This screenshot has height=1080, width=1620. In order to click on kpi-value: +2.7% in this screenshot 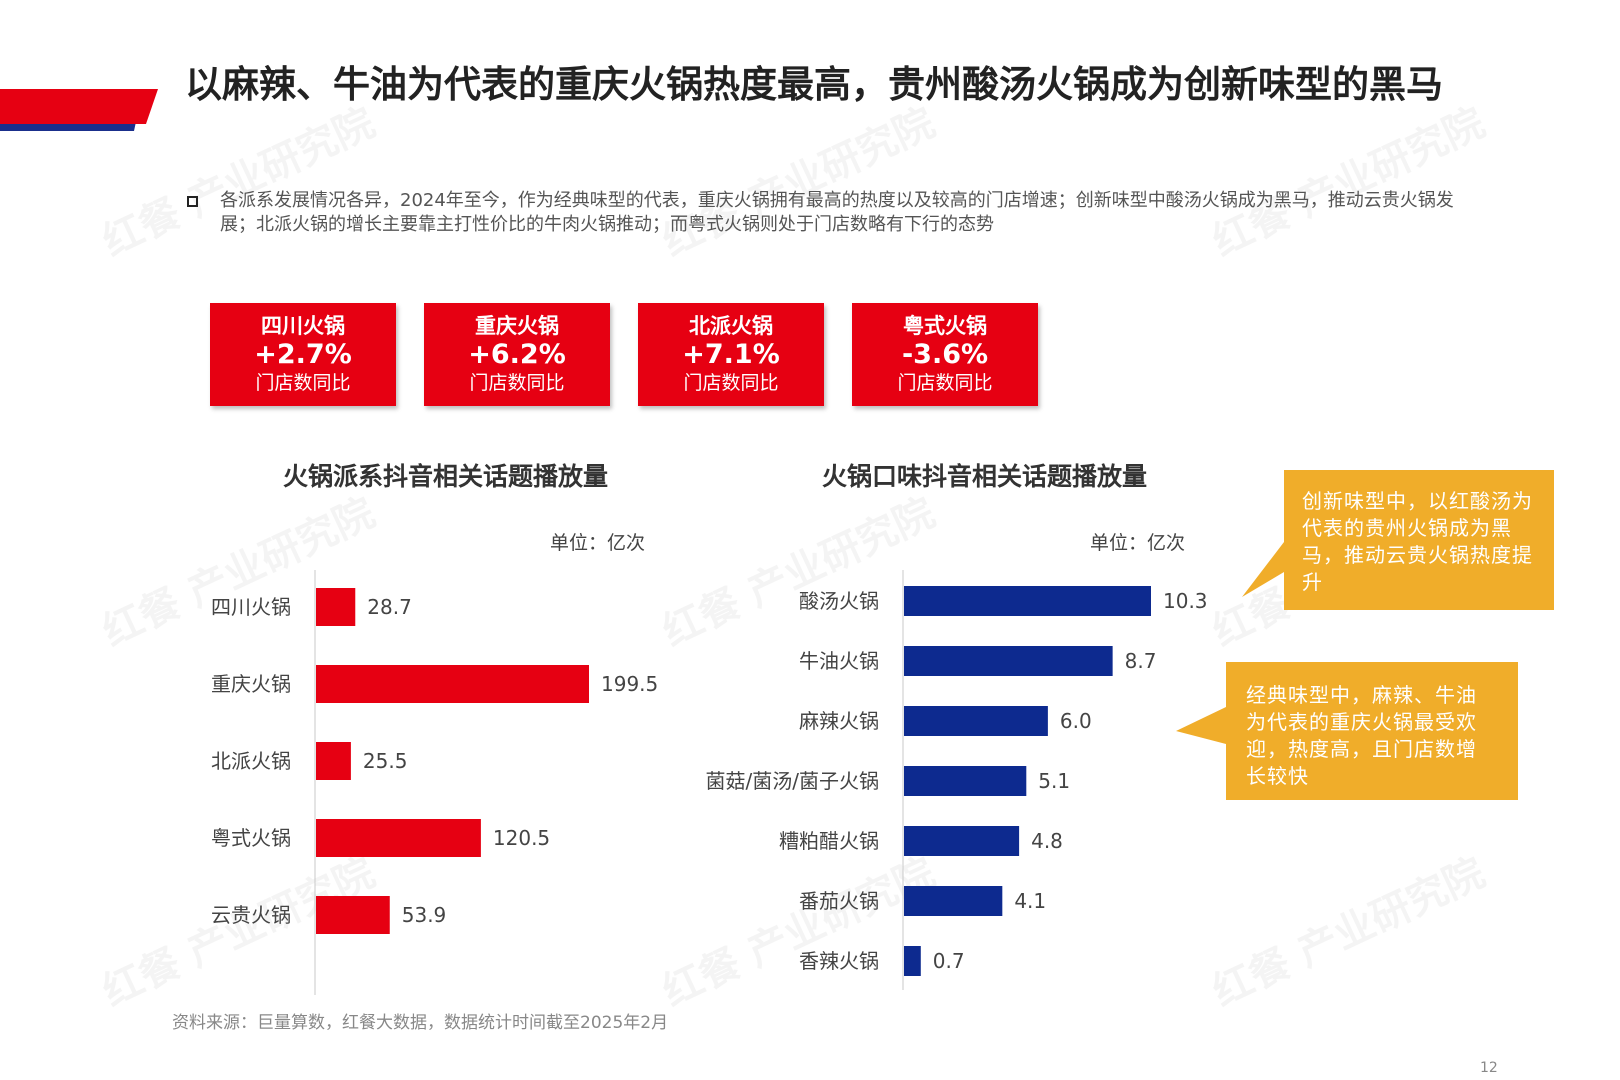, I will do `click(303, 354)`.